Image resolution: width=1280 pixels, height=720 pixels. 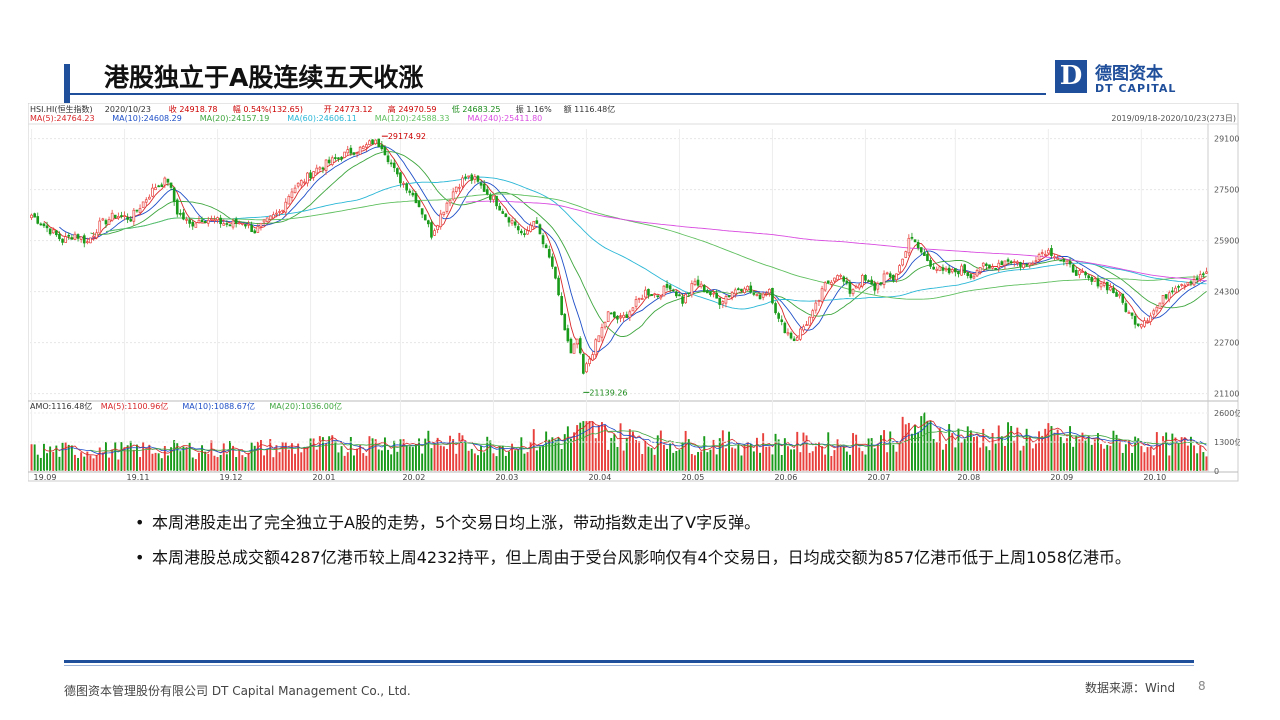 What do you see at coordinates (1173, 118) in the screenshot?
I see `date-range-label: 2019/09/18-2020/10/23(273日)` at bounding box center [1173, 118].